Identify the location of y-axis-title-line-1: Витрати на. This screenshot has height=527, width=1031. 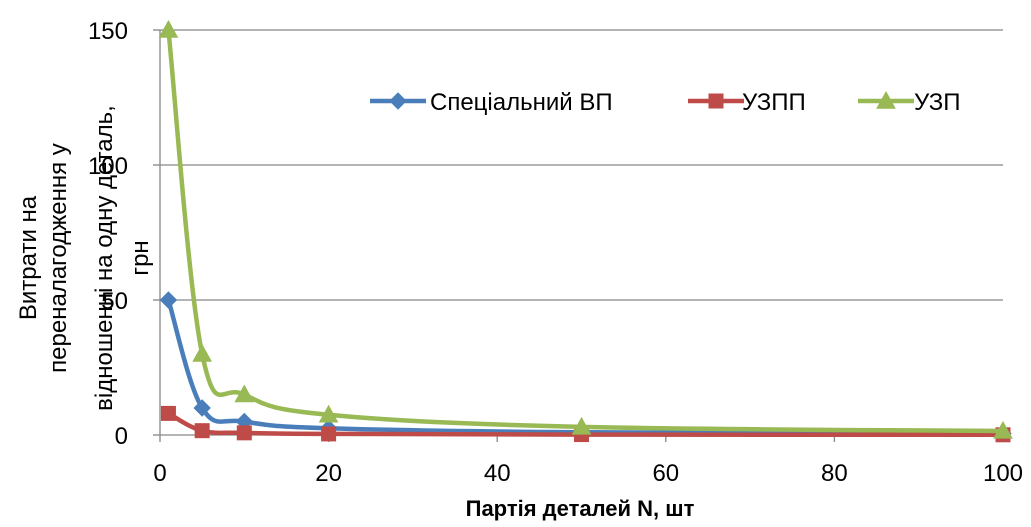
(28, 257).